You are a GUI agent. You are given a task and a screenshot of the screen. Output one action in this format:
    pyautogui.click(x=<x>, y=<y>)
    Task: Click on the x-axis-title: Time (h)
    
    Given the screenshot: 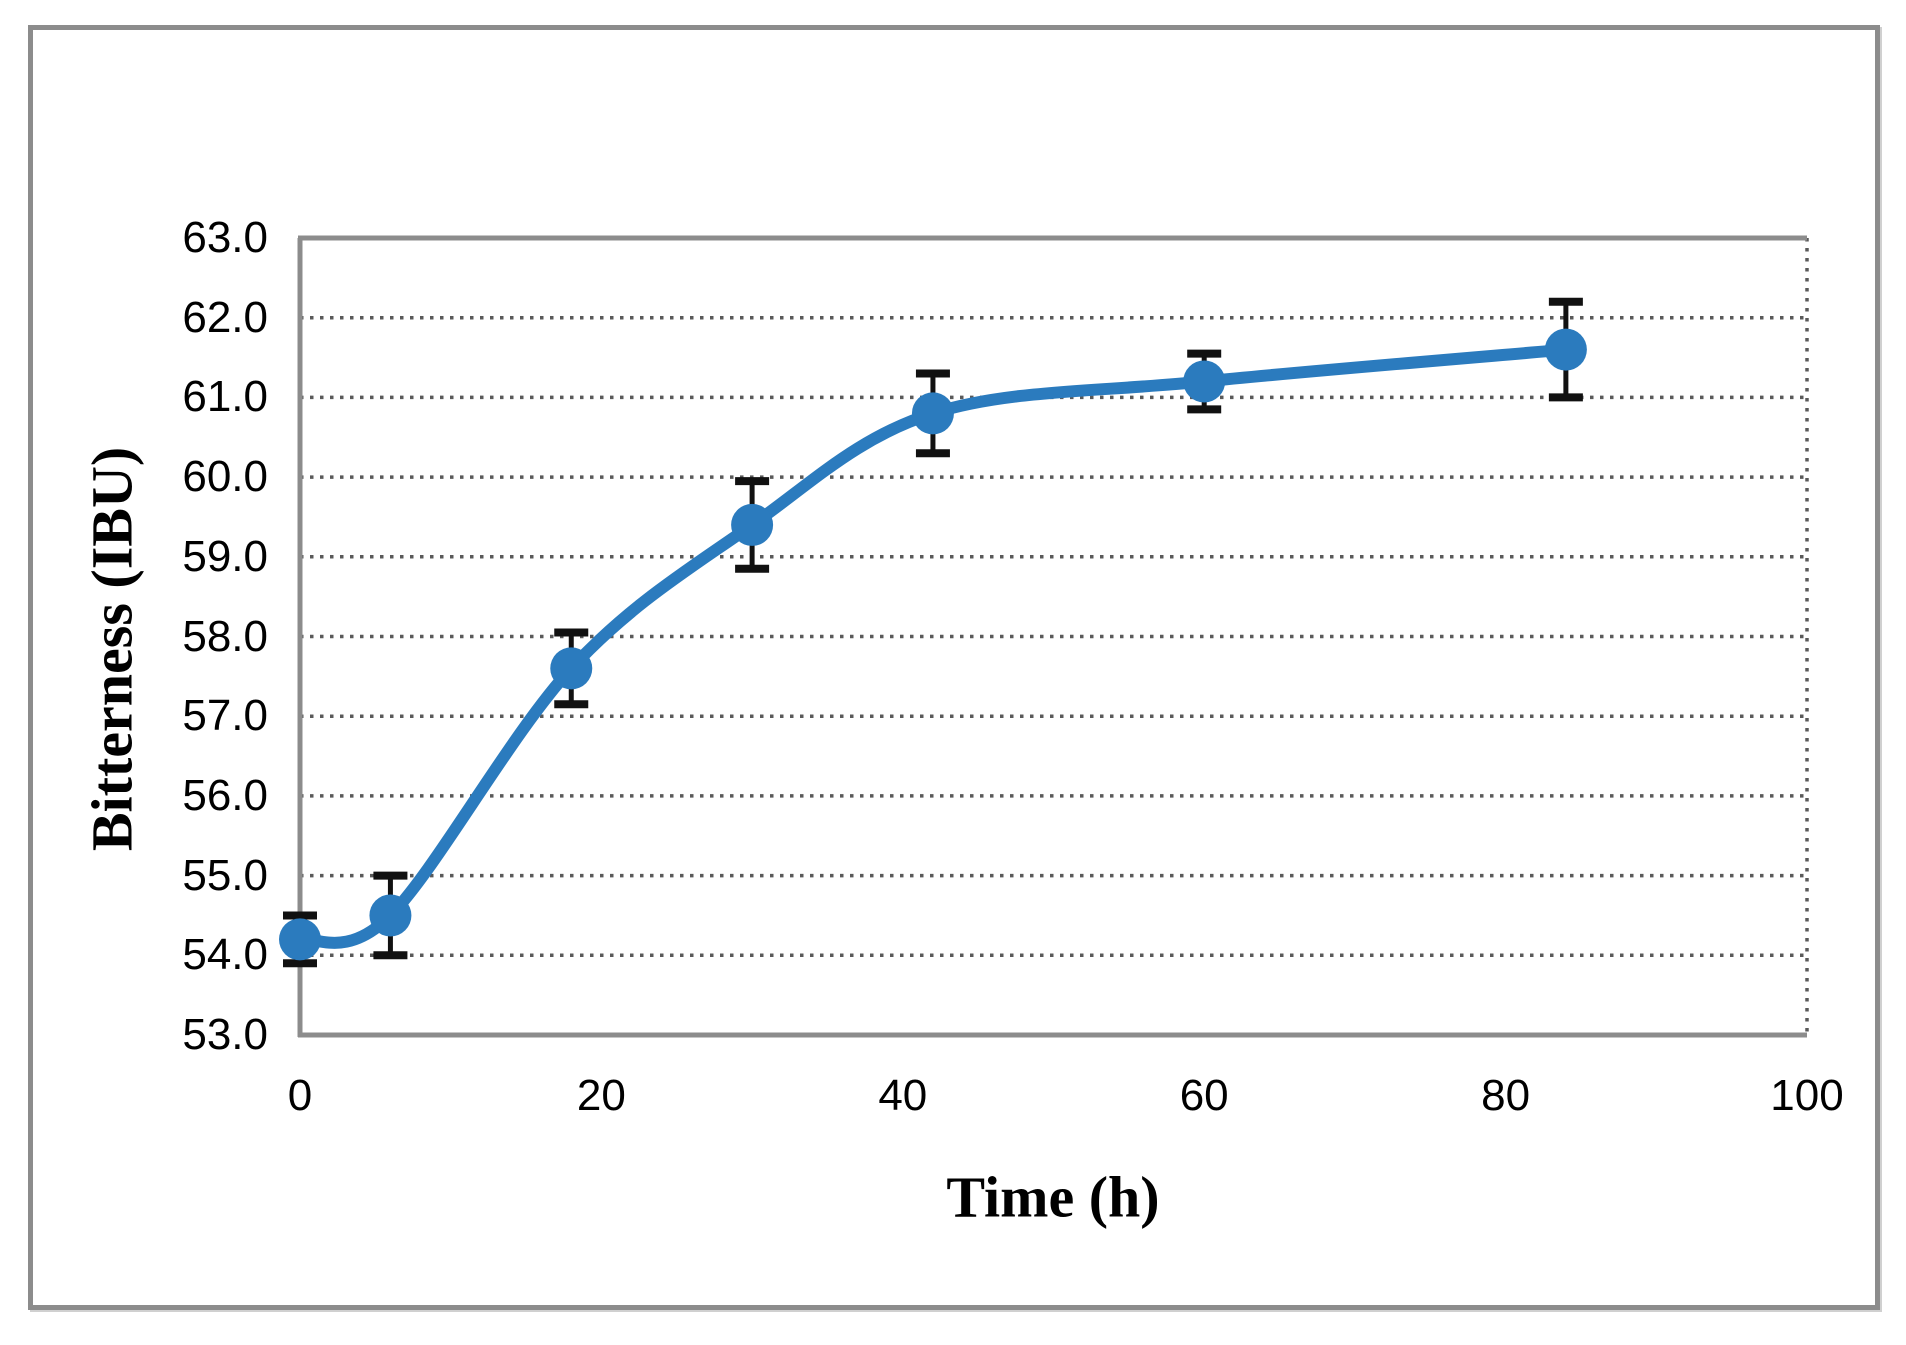 What is the action you would take?
    pyautogui.click(x=1053, y=1197)
    